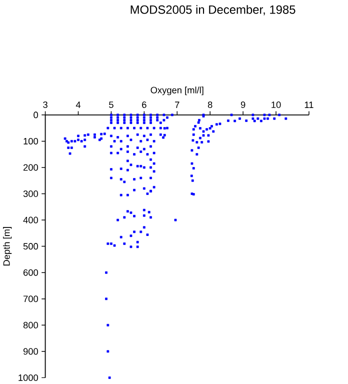  Describe the element at coordinates (177, 91) in the screenshot. I see `x-axis-title: Oxygen [ml/l]` at that location.